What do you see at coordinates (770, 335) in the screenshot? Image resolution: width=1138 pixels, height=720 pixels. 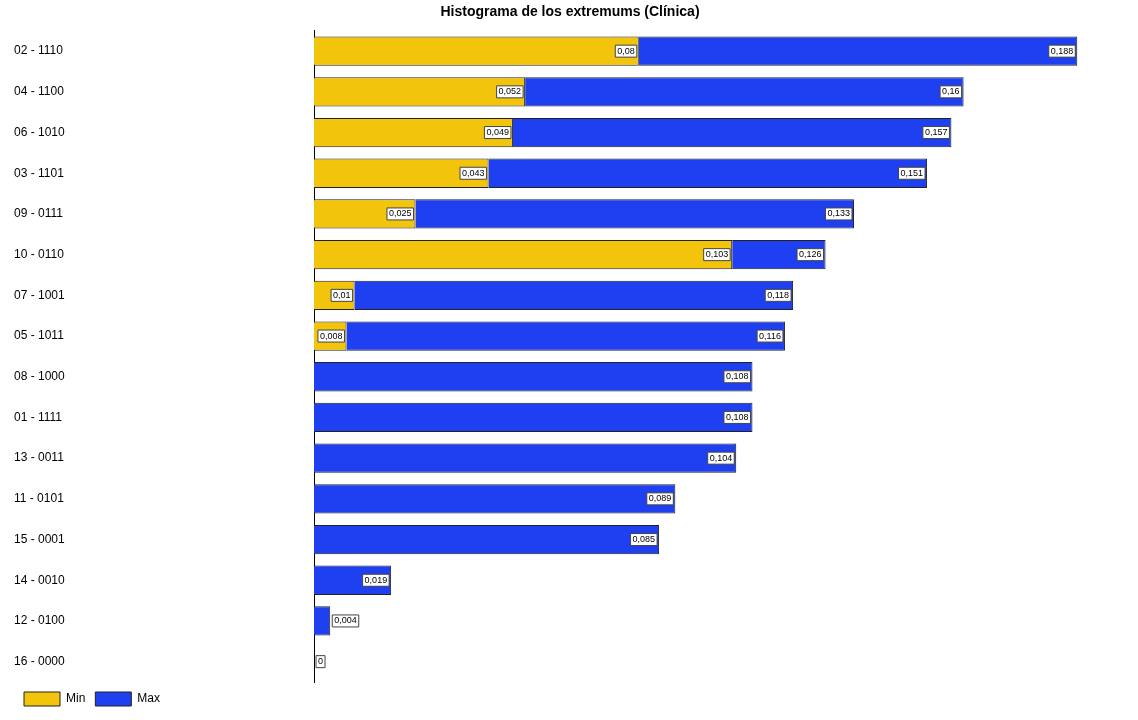 I see `total-label: 0,116` at bounding box center [770, 335].